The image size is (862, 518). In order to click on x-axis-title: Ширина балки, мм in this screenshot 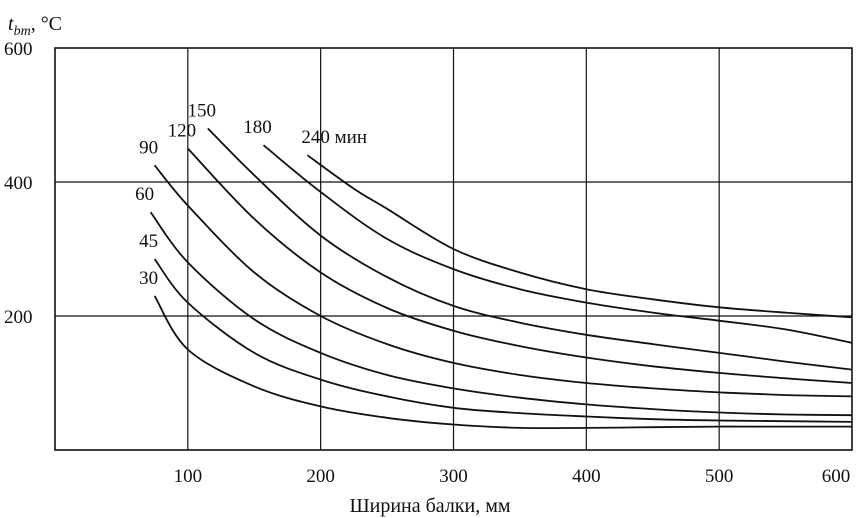, I will do `click(429, 506)`.